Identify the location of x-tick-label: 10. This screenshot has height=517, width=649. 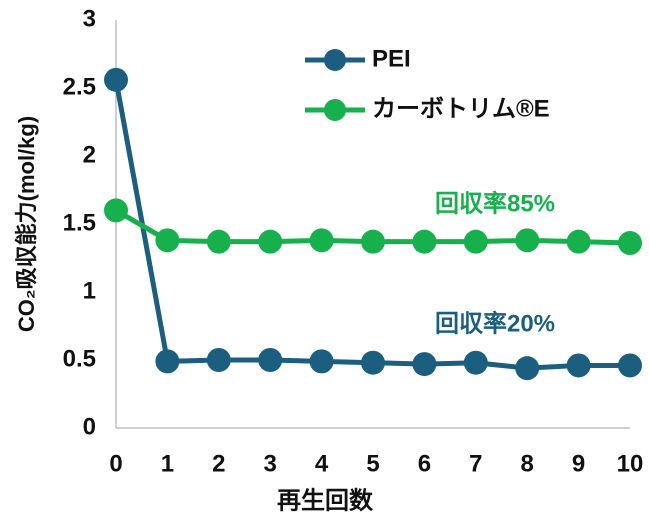
(630, 463).